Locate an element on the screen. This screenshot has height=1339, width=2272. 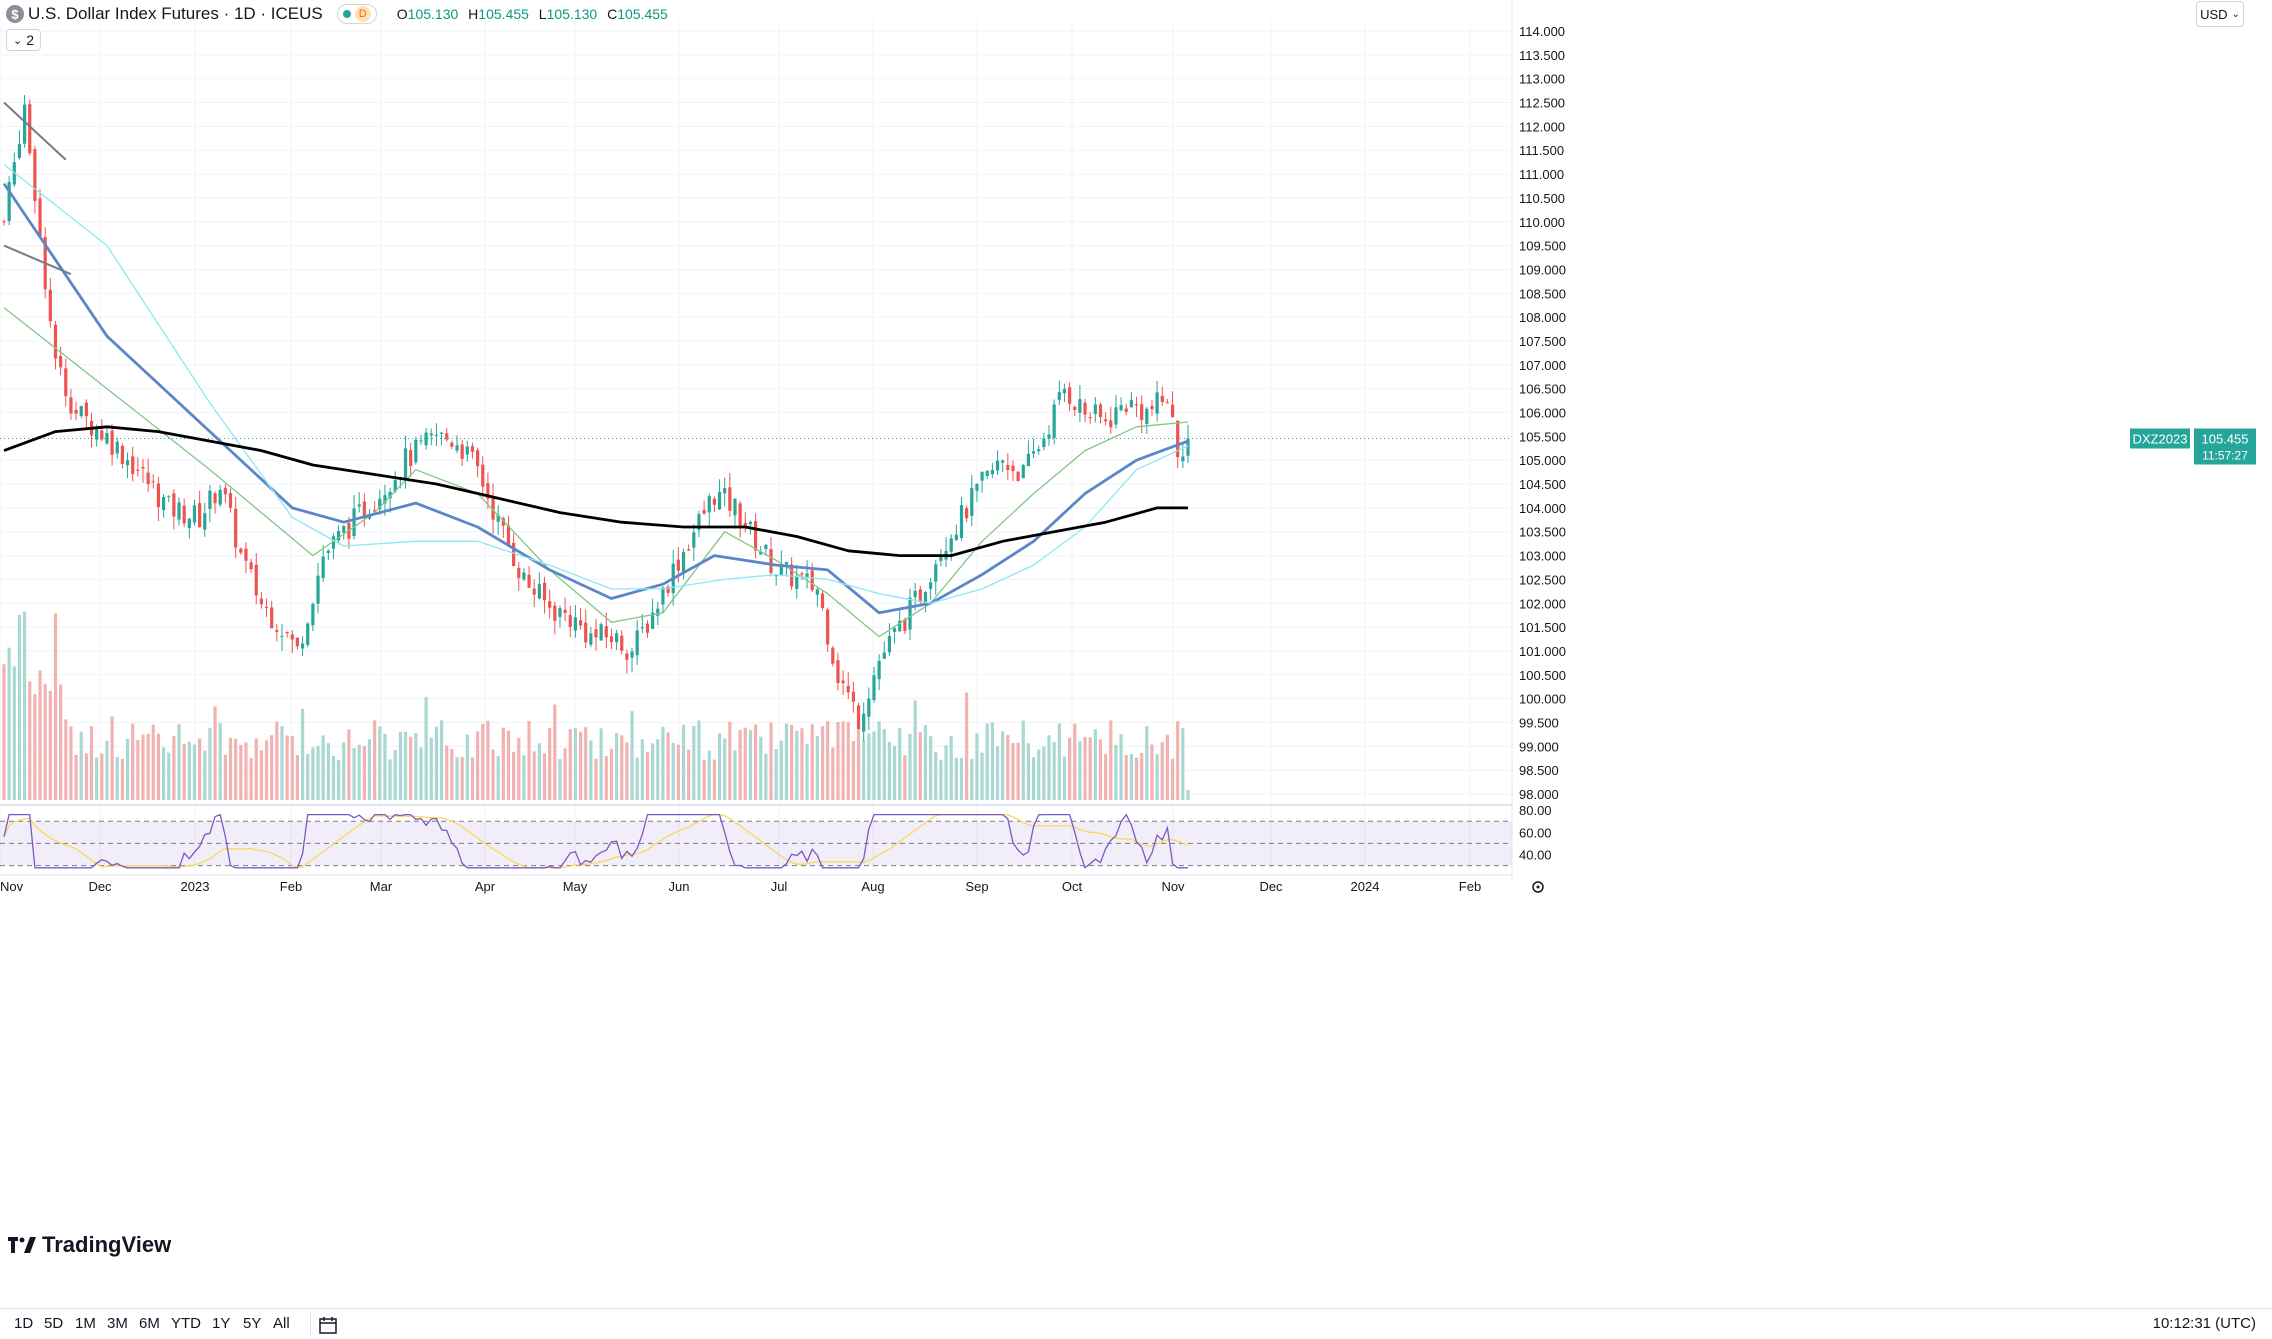
price-tick-label: 110.000 is located at coordinates (1542, 222).